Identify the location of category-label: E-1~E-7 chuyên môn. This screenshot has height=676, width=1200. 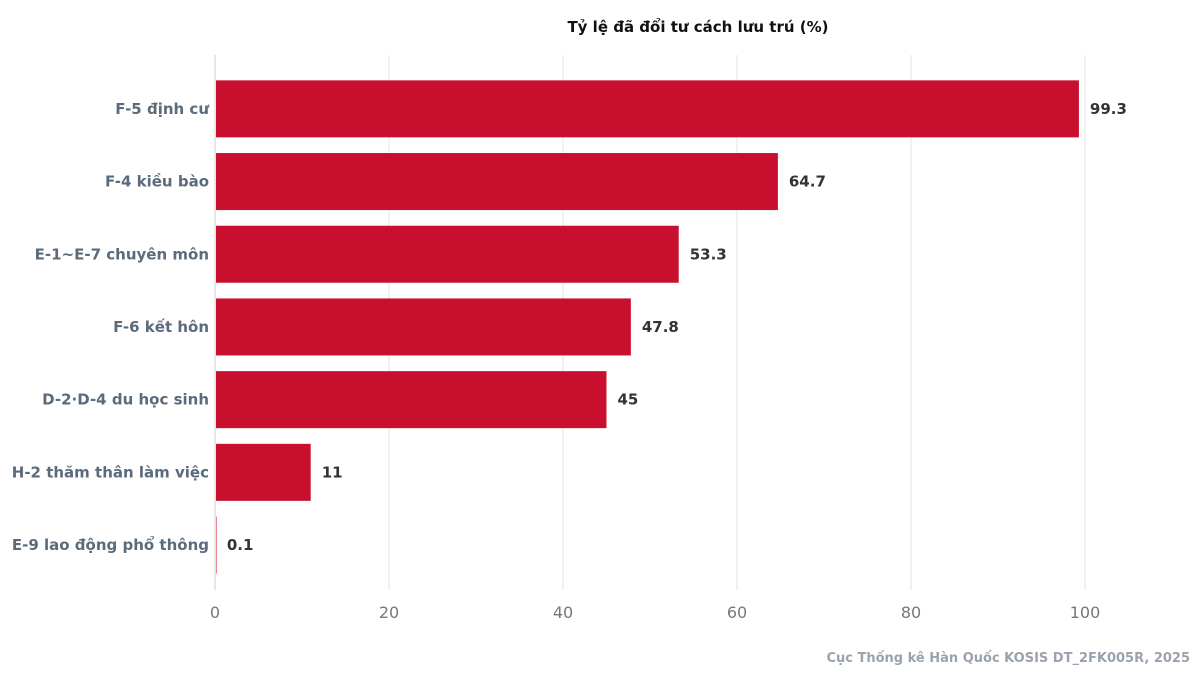
(122, 254).